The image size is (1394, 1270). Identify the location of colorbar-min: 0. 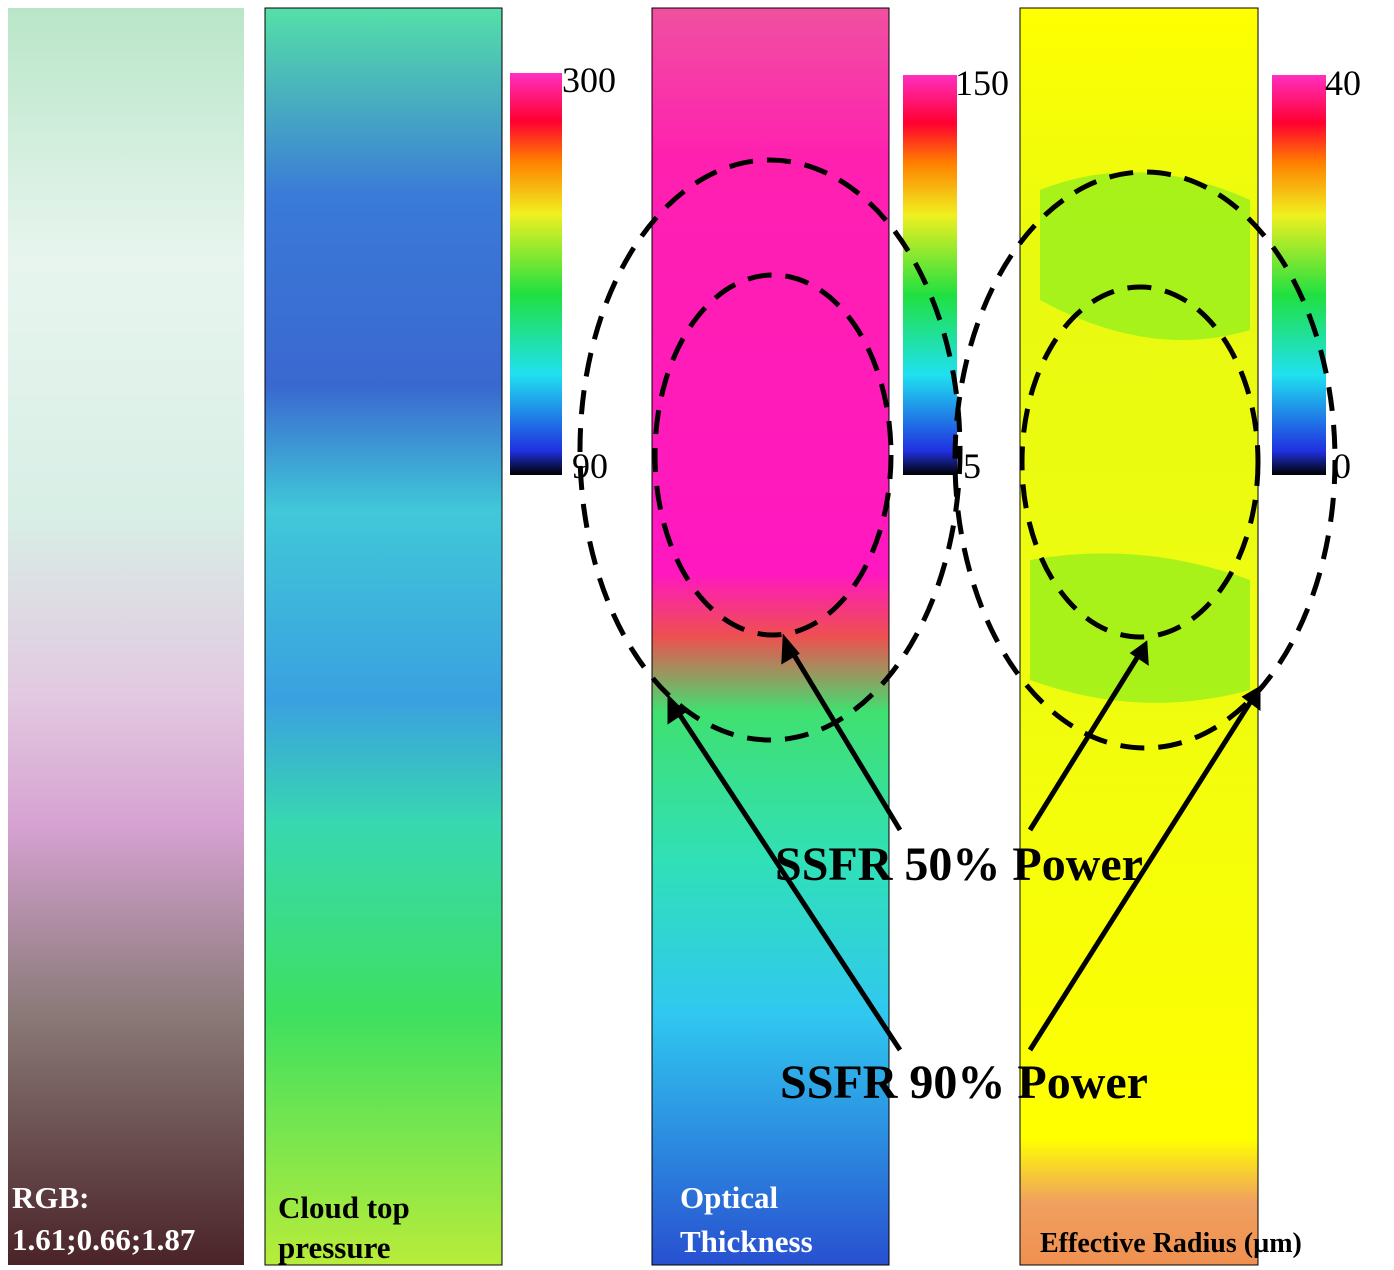
(1342, 466).